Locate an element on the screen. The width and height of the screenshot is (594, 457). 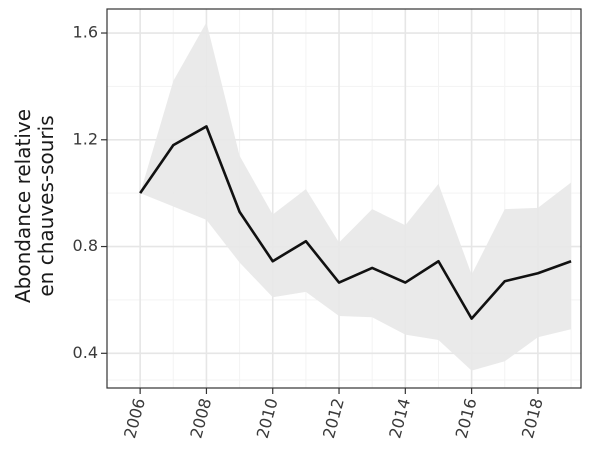
y-axis-title-line-1: Abondance relative is located at coordinates (23, 206).